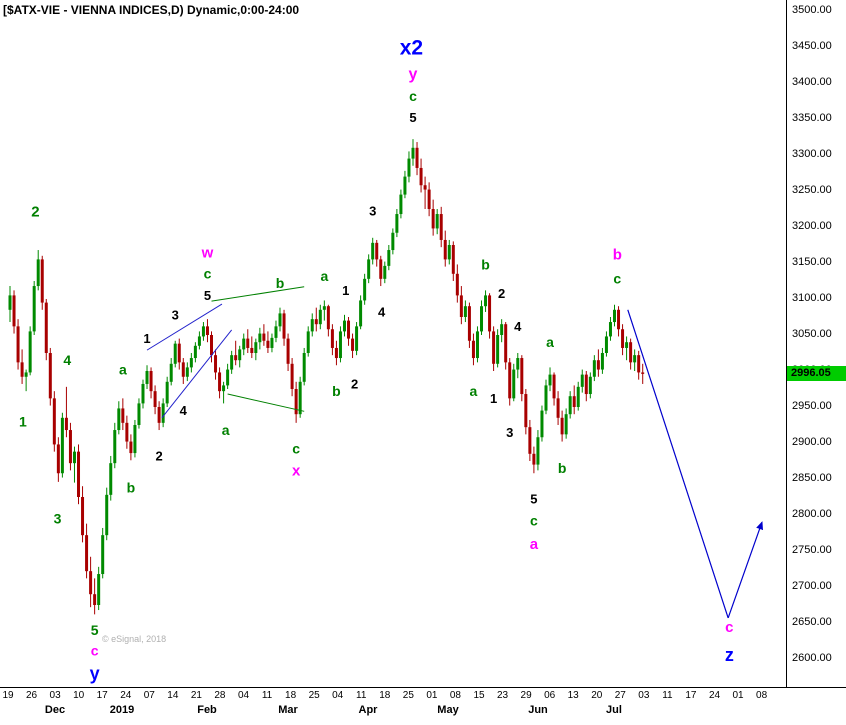 The image size is (846, 725). What do you see at coordinates (812, 154) in the screenshot?
I see `price-axis-tick: 3300.00` at bounding box center [812, 154].